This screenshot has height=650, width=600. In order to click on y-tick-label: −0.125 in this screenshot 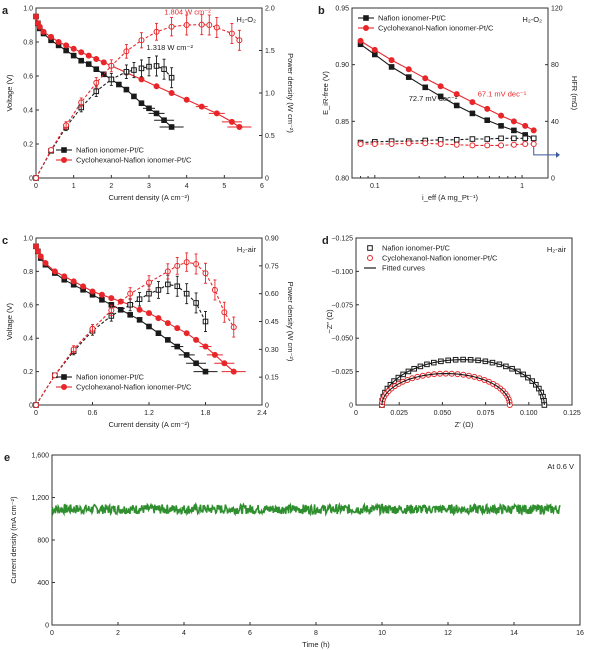, I will do `click(342, 239)`.